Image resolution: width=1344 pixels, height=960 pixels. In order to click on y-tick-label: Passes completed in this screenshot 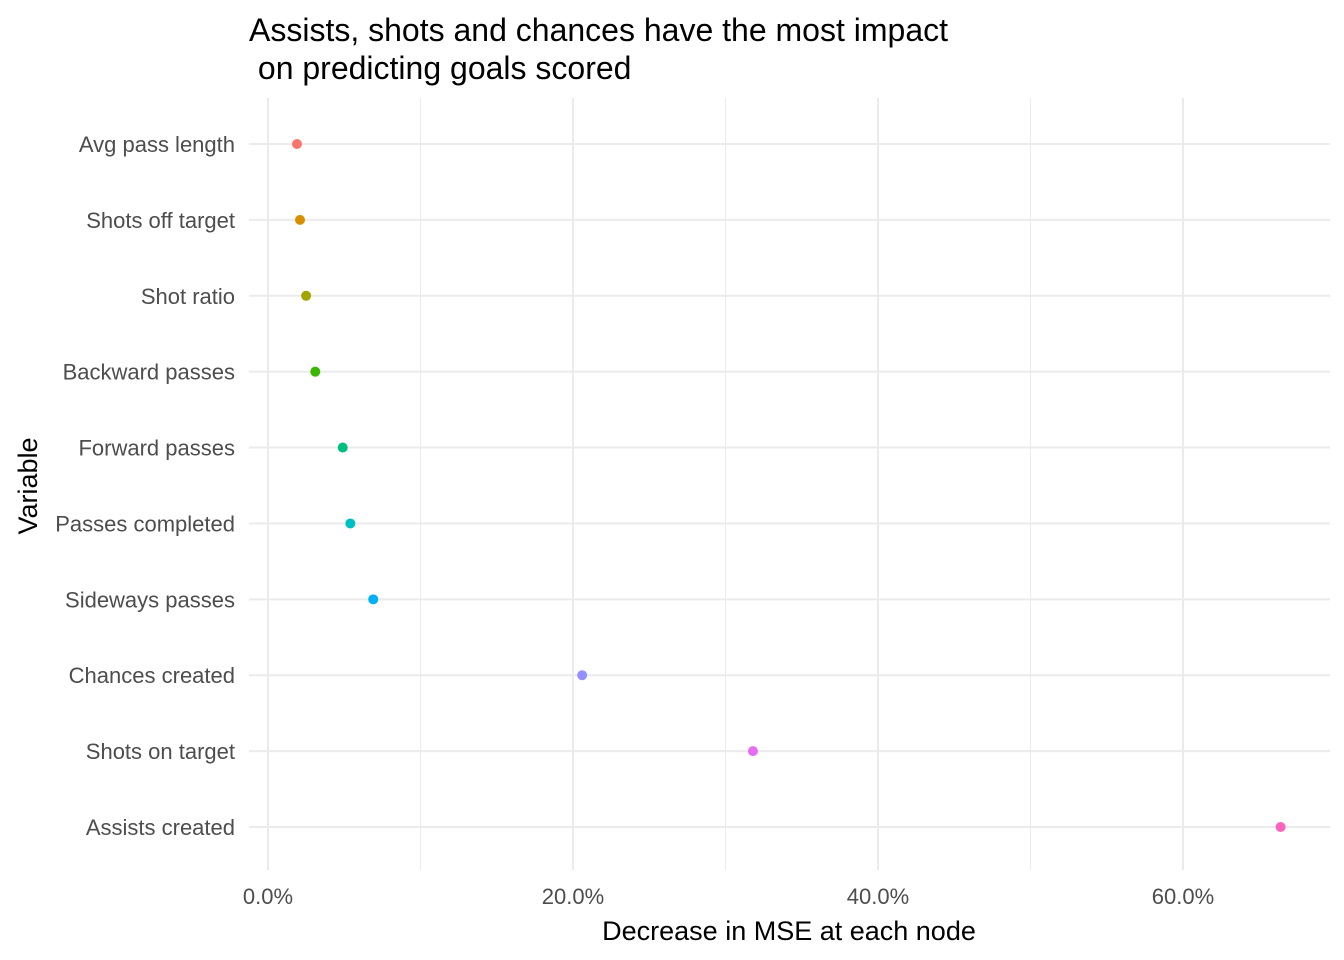, I will do `click(145, 523)`.